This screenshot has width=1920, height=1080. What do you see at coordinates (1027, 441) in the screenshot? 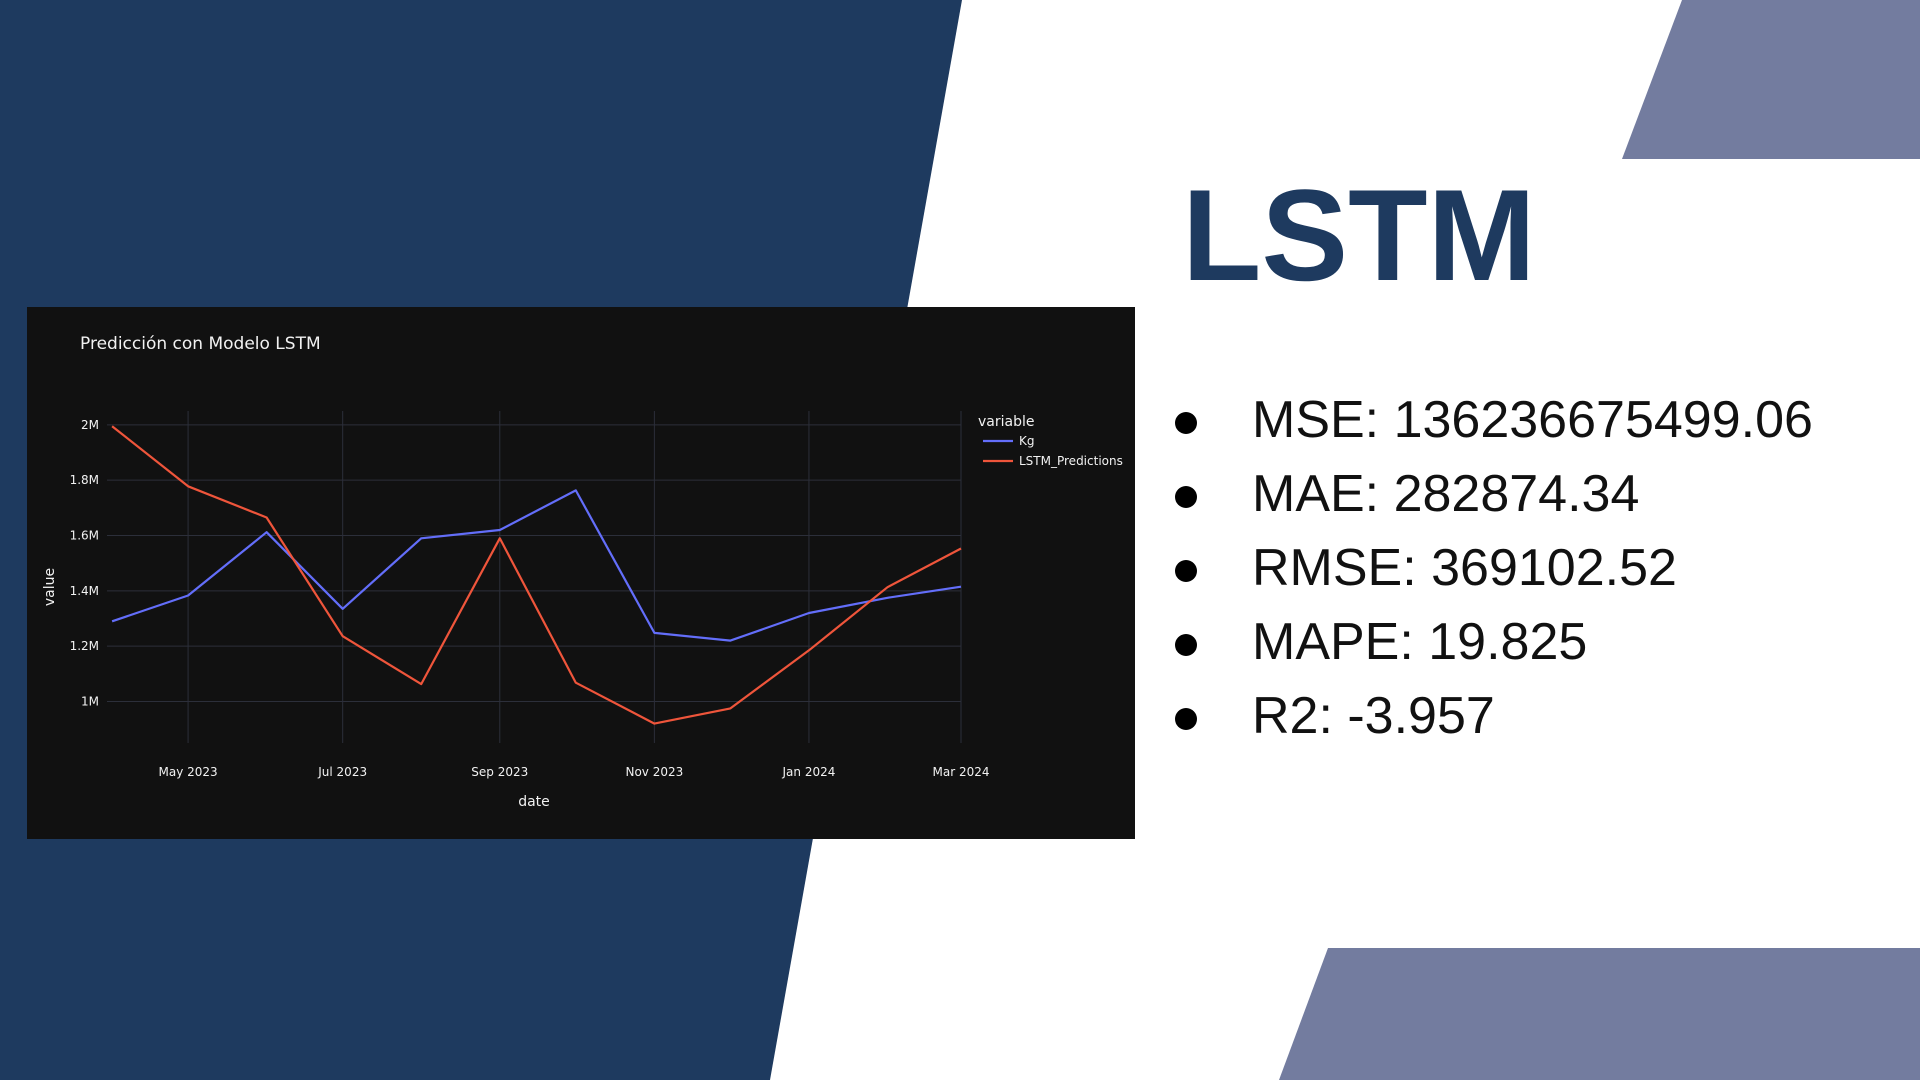
I see `legend-label: Kg` at bounding box center [1027, 441].